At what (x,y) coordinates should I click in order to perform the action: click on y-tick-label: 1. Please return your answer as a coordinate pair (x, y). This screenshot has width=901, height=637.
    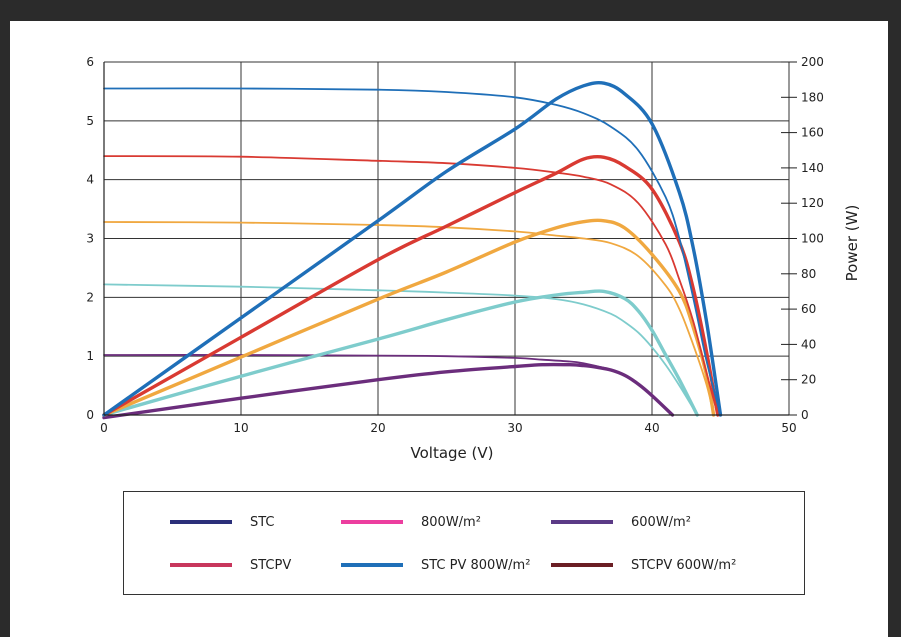
    Looking at the image, I should click on (90, 356).